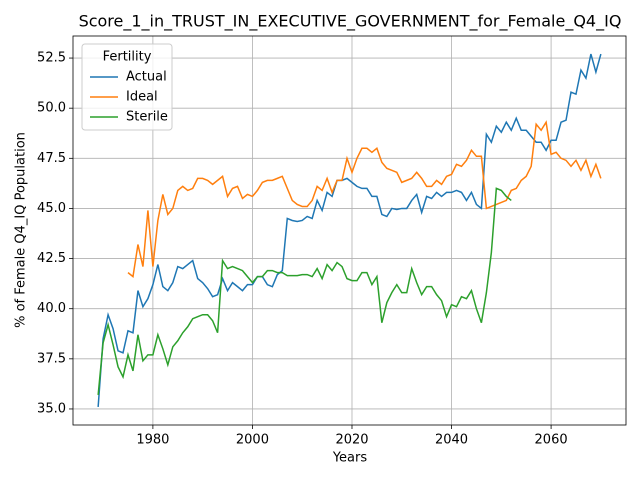 This screenshot has height=480, width=640. What do you see at coordinates (127, 57) in the screenshot?
I see `legend-title: Fertility` at bounding box center [127, 57].